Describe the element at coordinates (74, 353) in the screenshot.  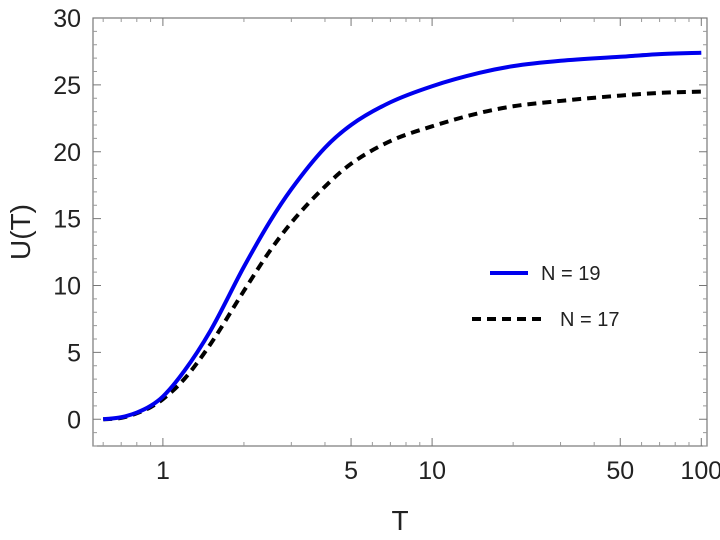
I see `y-tick-label: 5` at that location.